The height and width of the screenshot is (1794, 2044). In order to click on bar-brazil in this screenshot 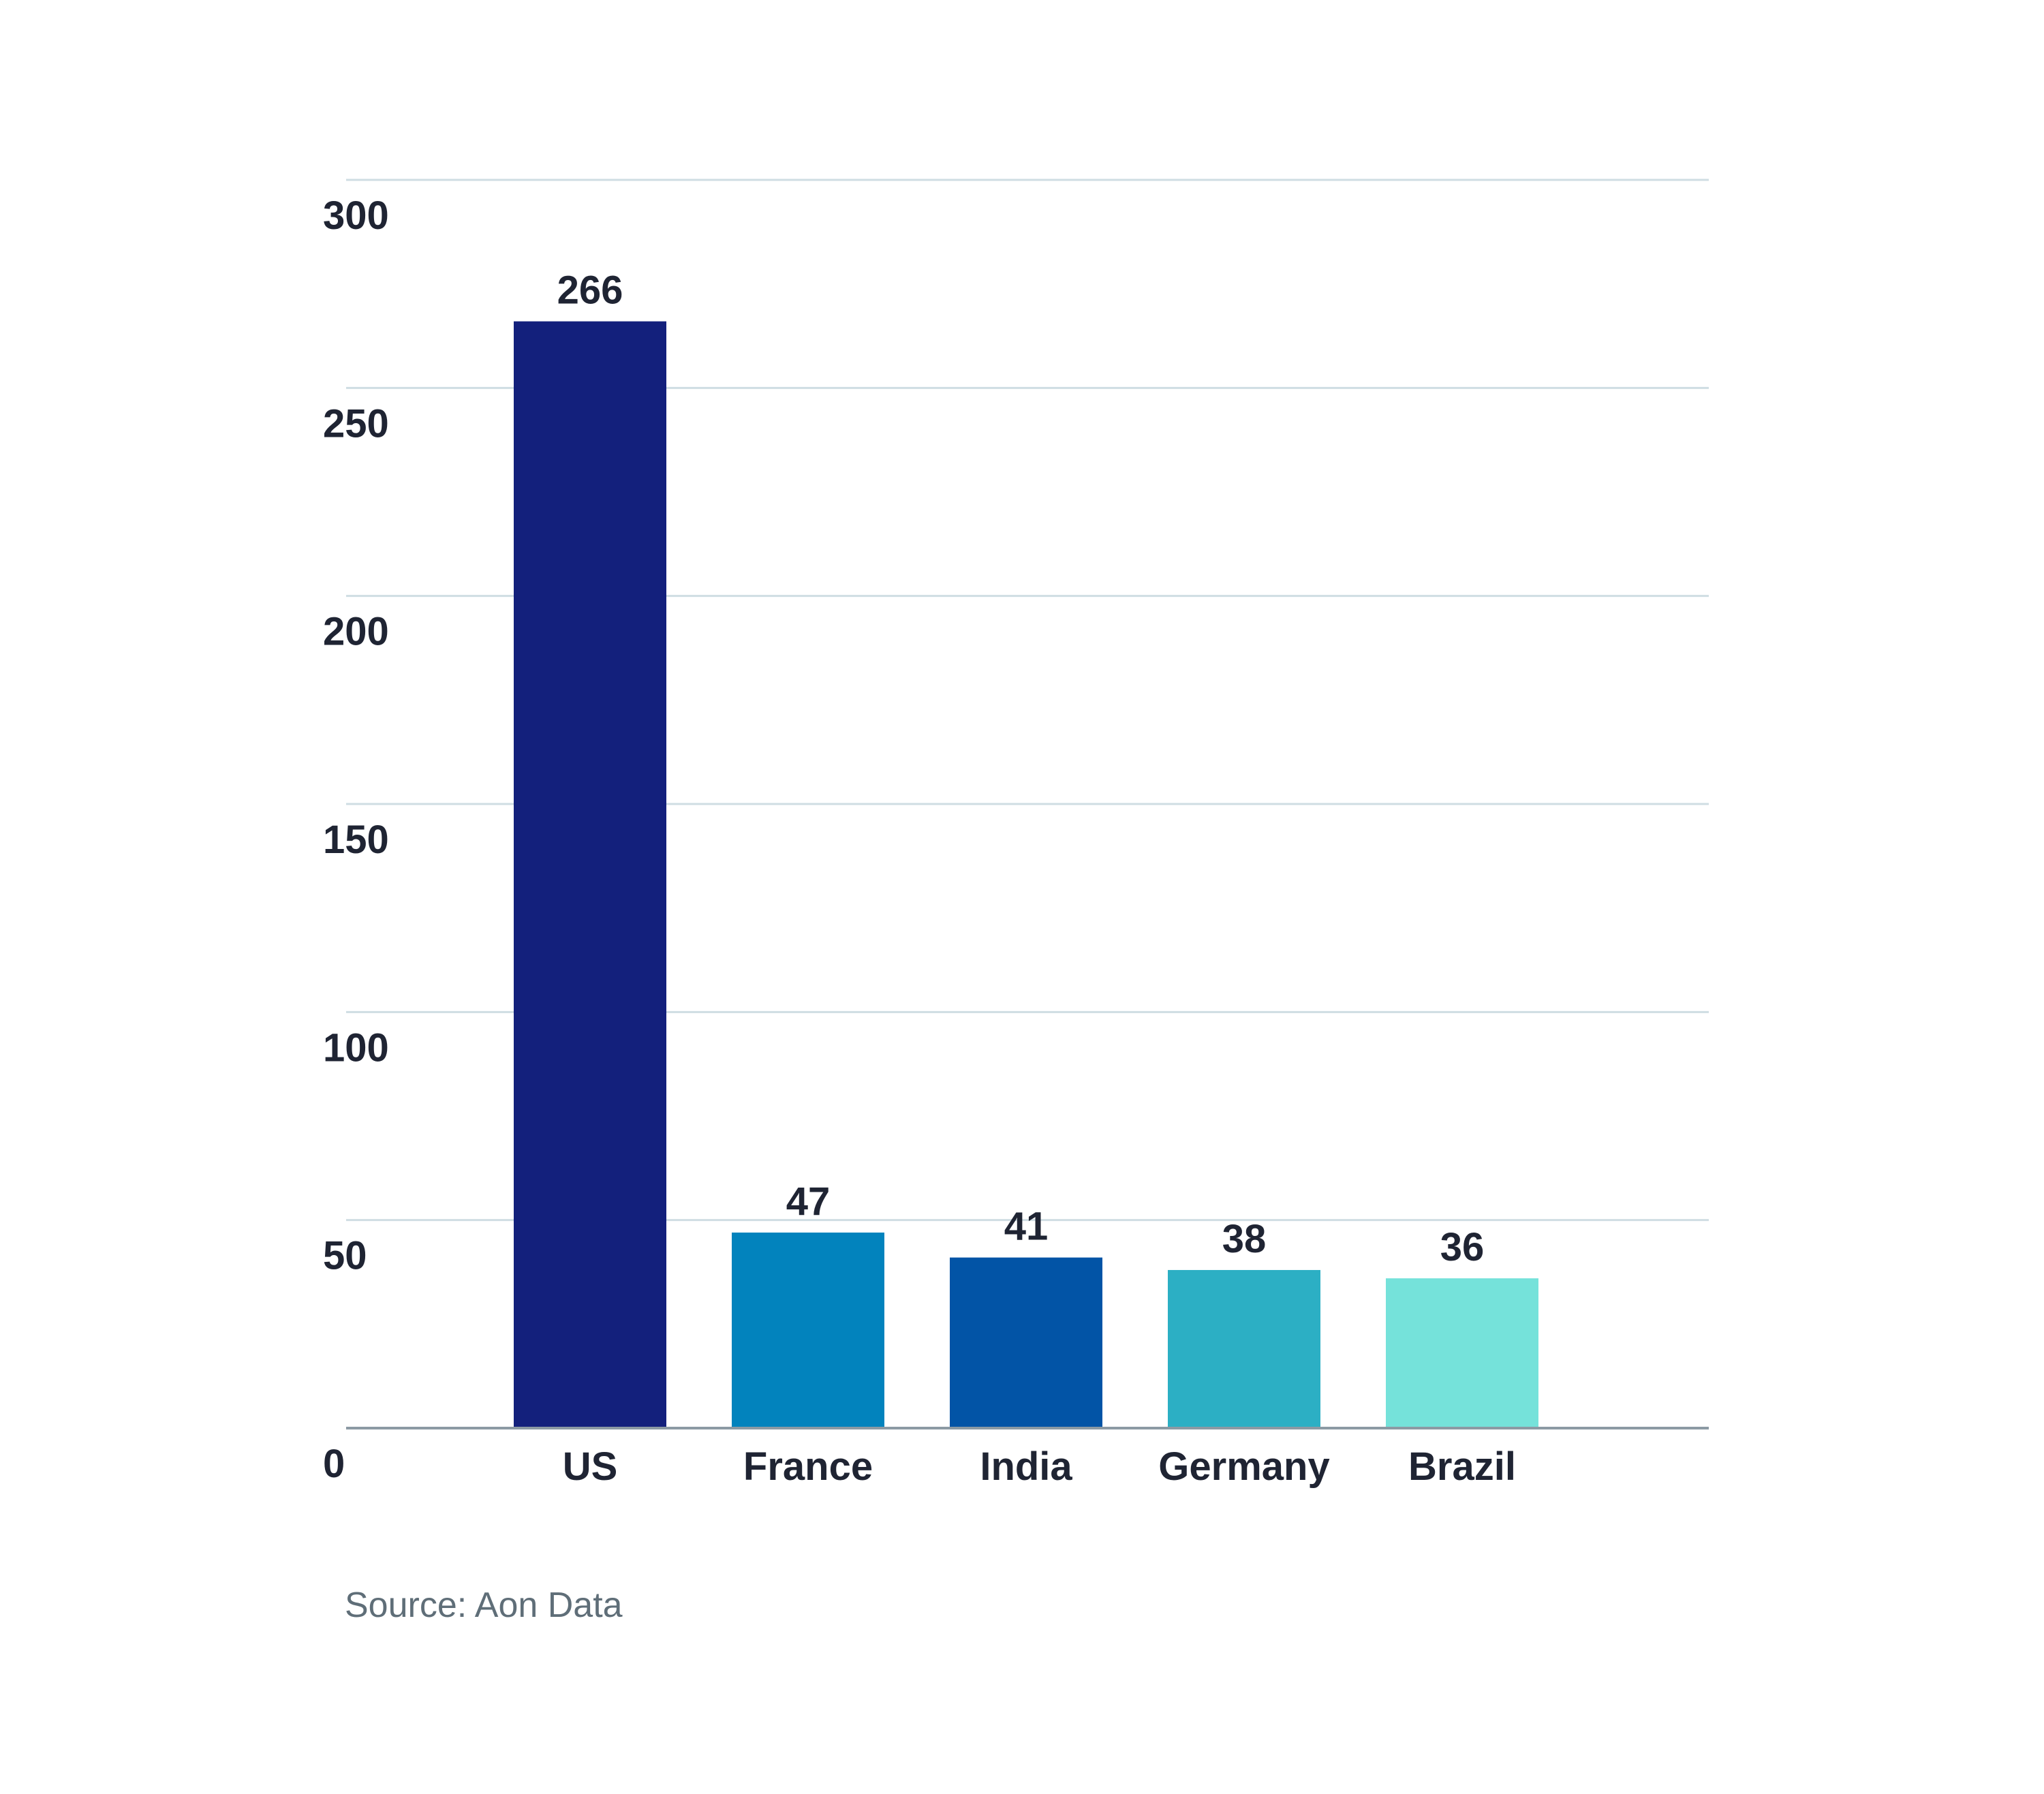, I will do `click(1462, 1353)`.